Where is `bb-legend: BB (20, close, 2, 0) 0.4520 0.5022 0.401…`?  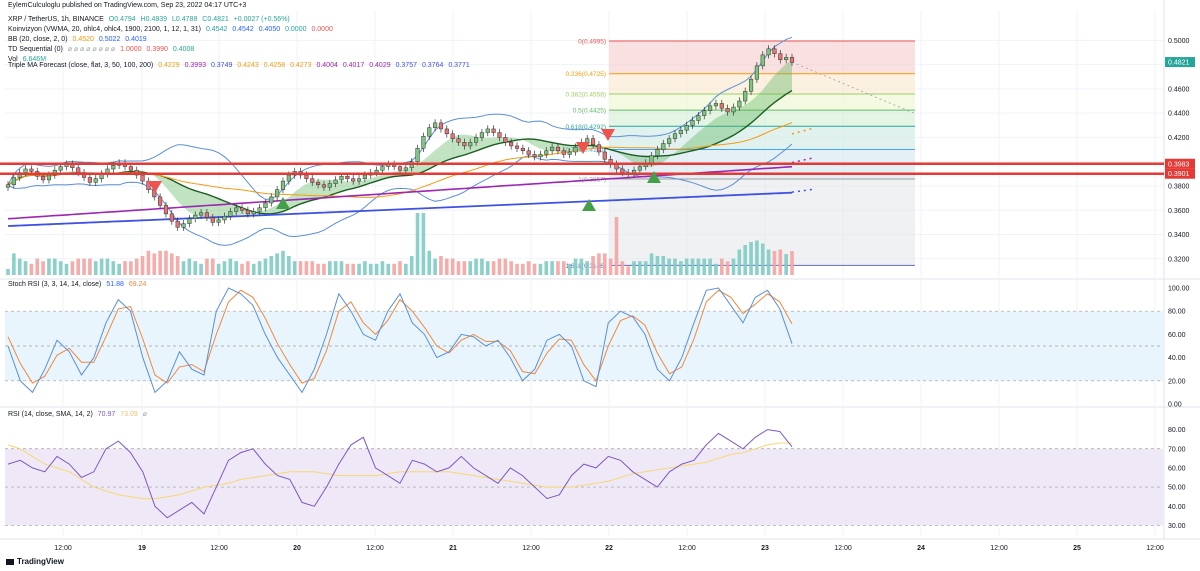 bb-legend: BB (20, close, 2, 0) 0.4520 0.5022 0.401… is located at coordinates (79, 40).